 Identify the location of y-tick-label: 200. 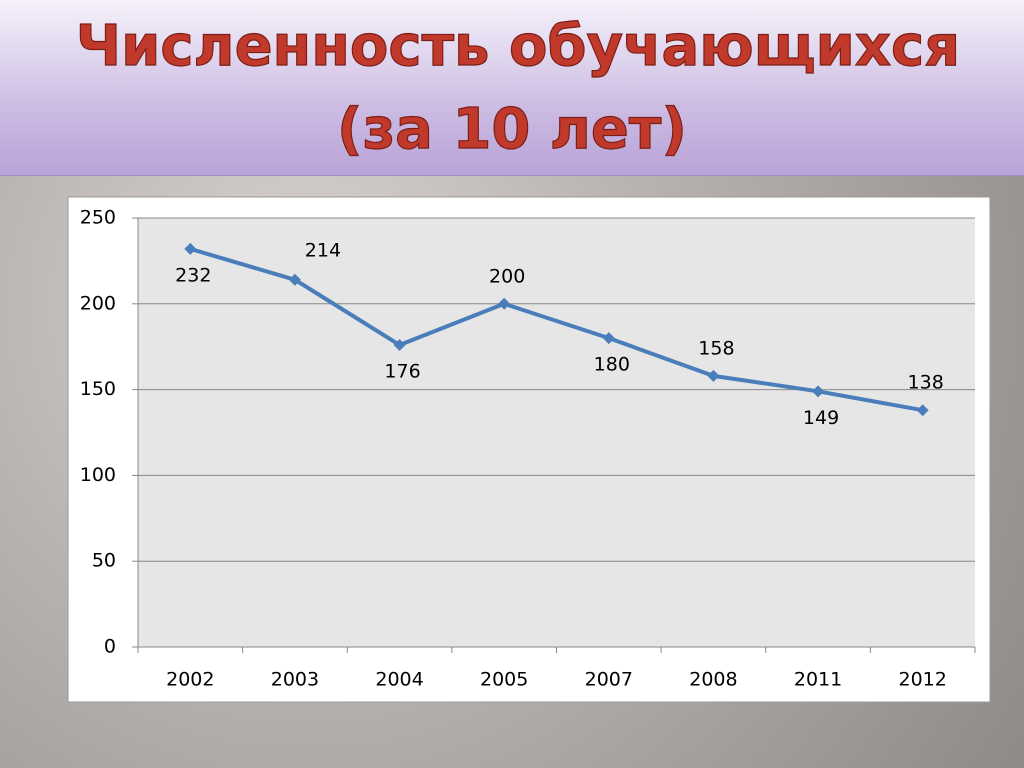
(98, 303).